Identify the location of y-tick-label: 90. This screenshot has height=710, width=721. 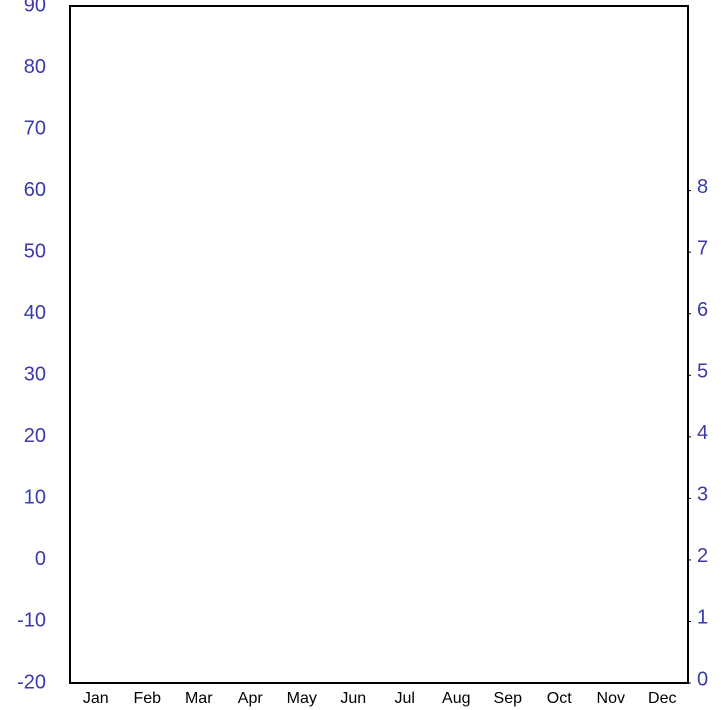
(35, 8).